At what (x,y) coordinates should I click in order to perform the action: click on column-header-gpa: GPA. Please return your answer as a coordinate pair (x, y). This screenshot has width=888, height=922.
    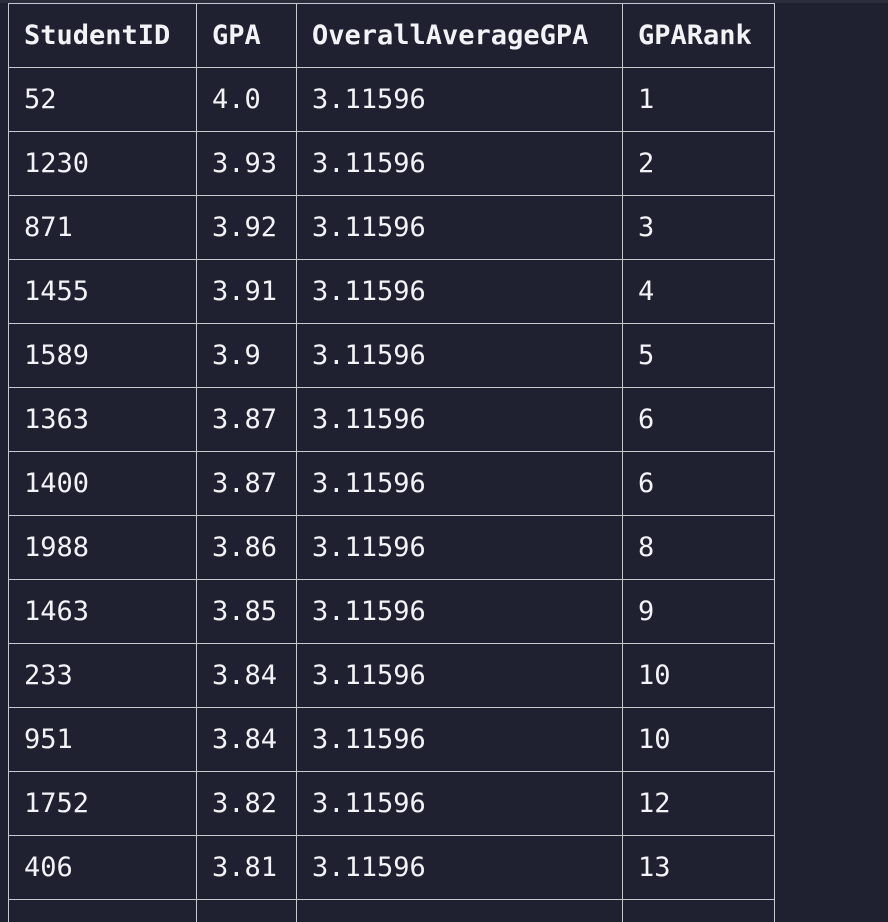
    Looking at the image, I should click on (246, 35).